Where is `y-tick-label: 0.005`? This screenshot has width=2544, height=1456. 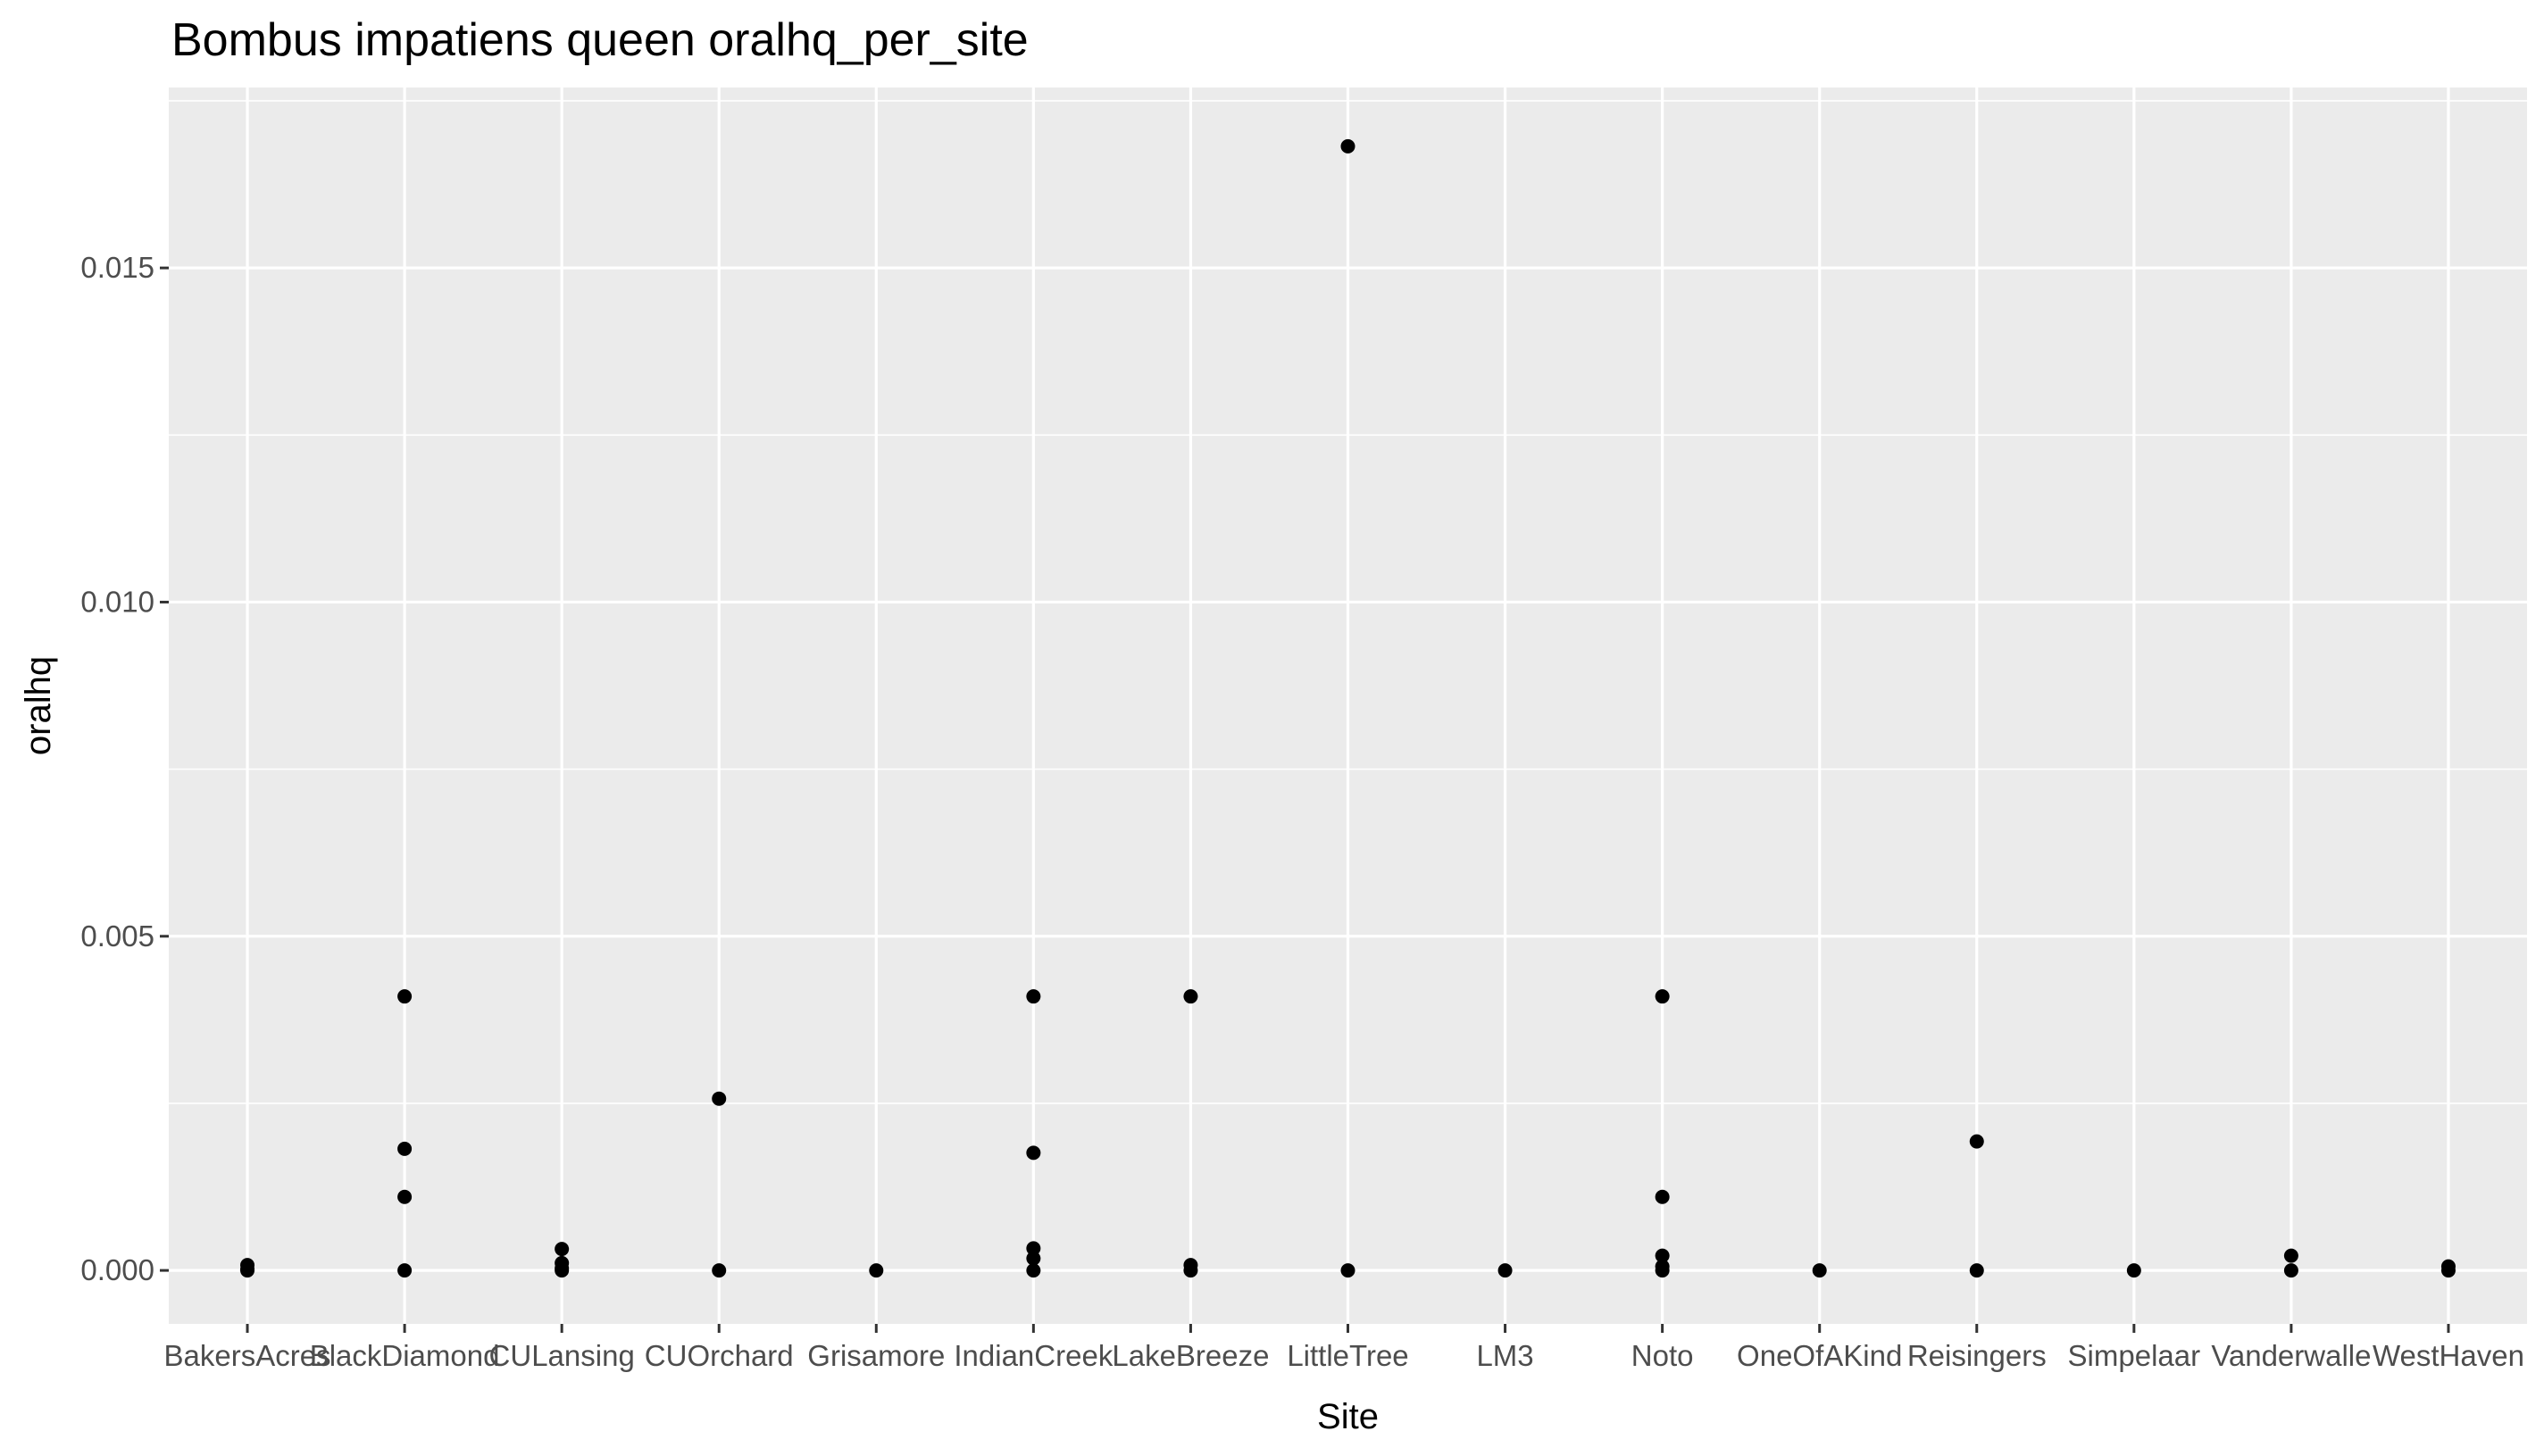
y-tick-label: 0.005 is located at coordinates (117, 936).